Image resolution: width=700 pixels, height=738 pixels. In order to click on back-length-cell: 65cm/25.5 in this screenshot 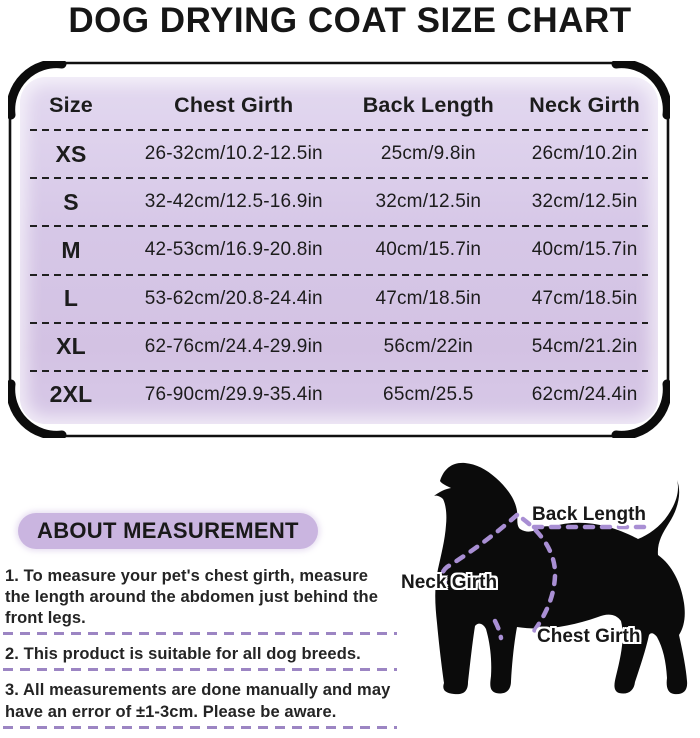, I will do `click(428, 394)`.